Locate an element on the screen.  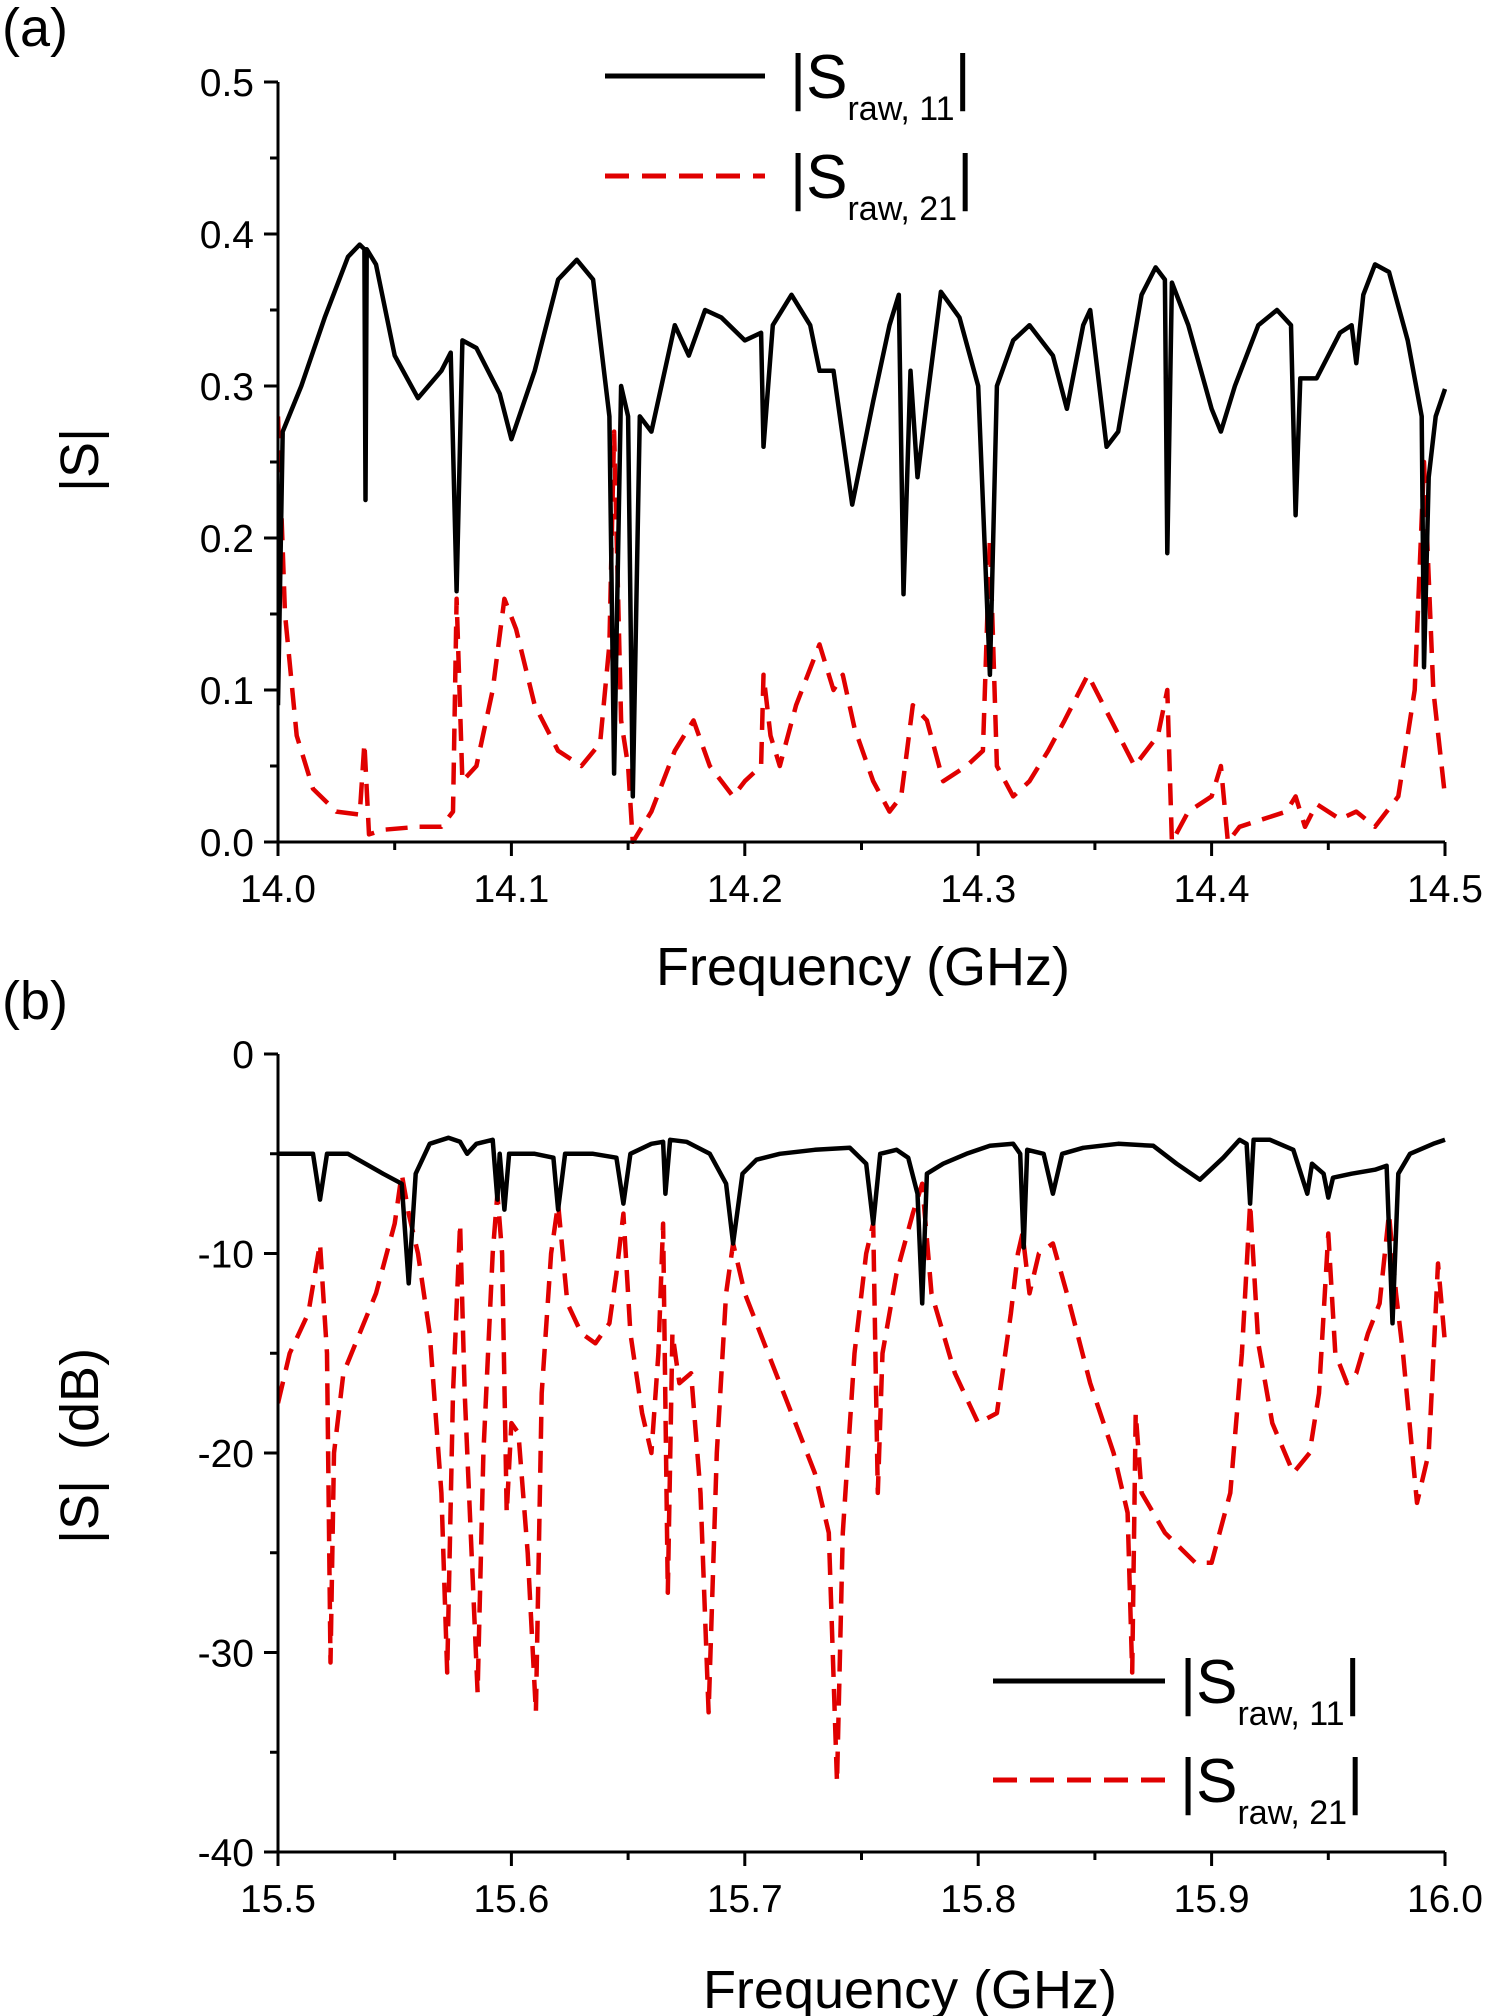
panel-b-y-tick-label: -30 is located at coordinates (226, 1654).